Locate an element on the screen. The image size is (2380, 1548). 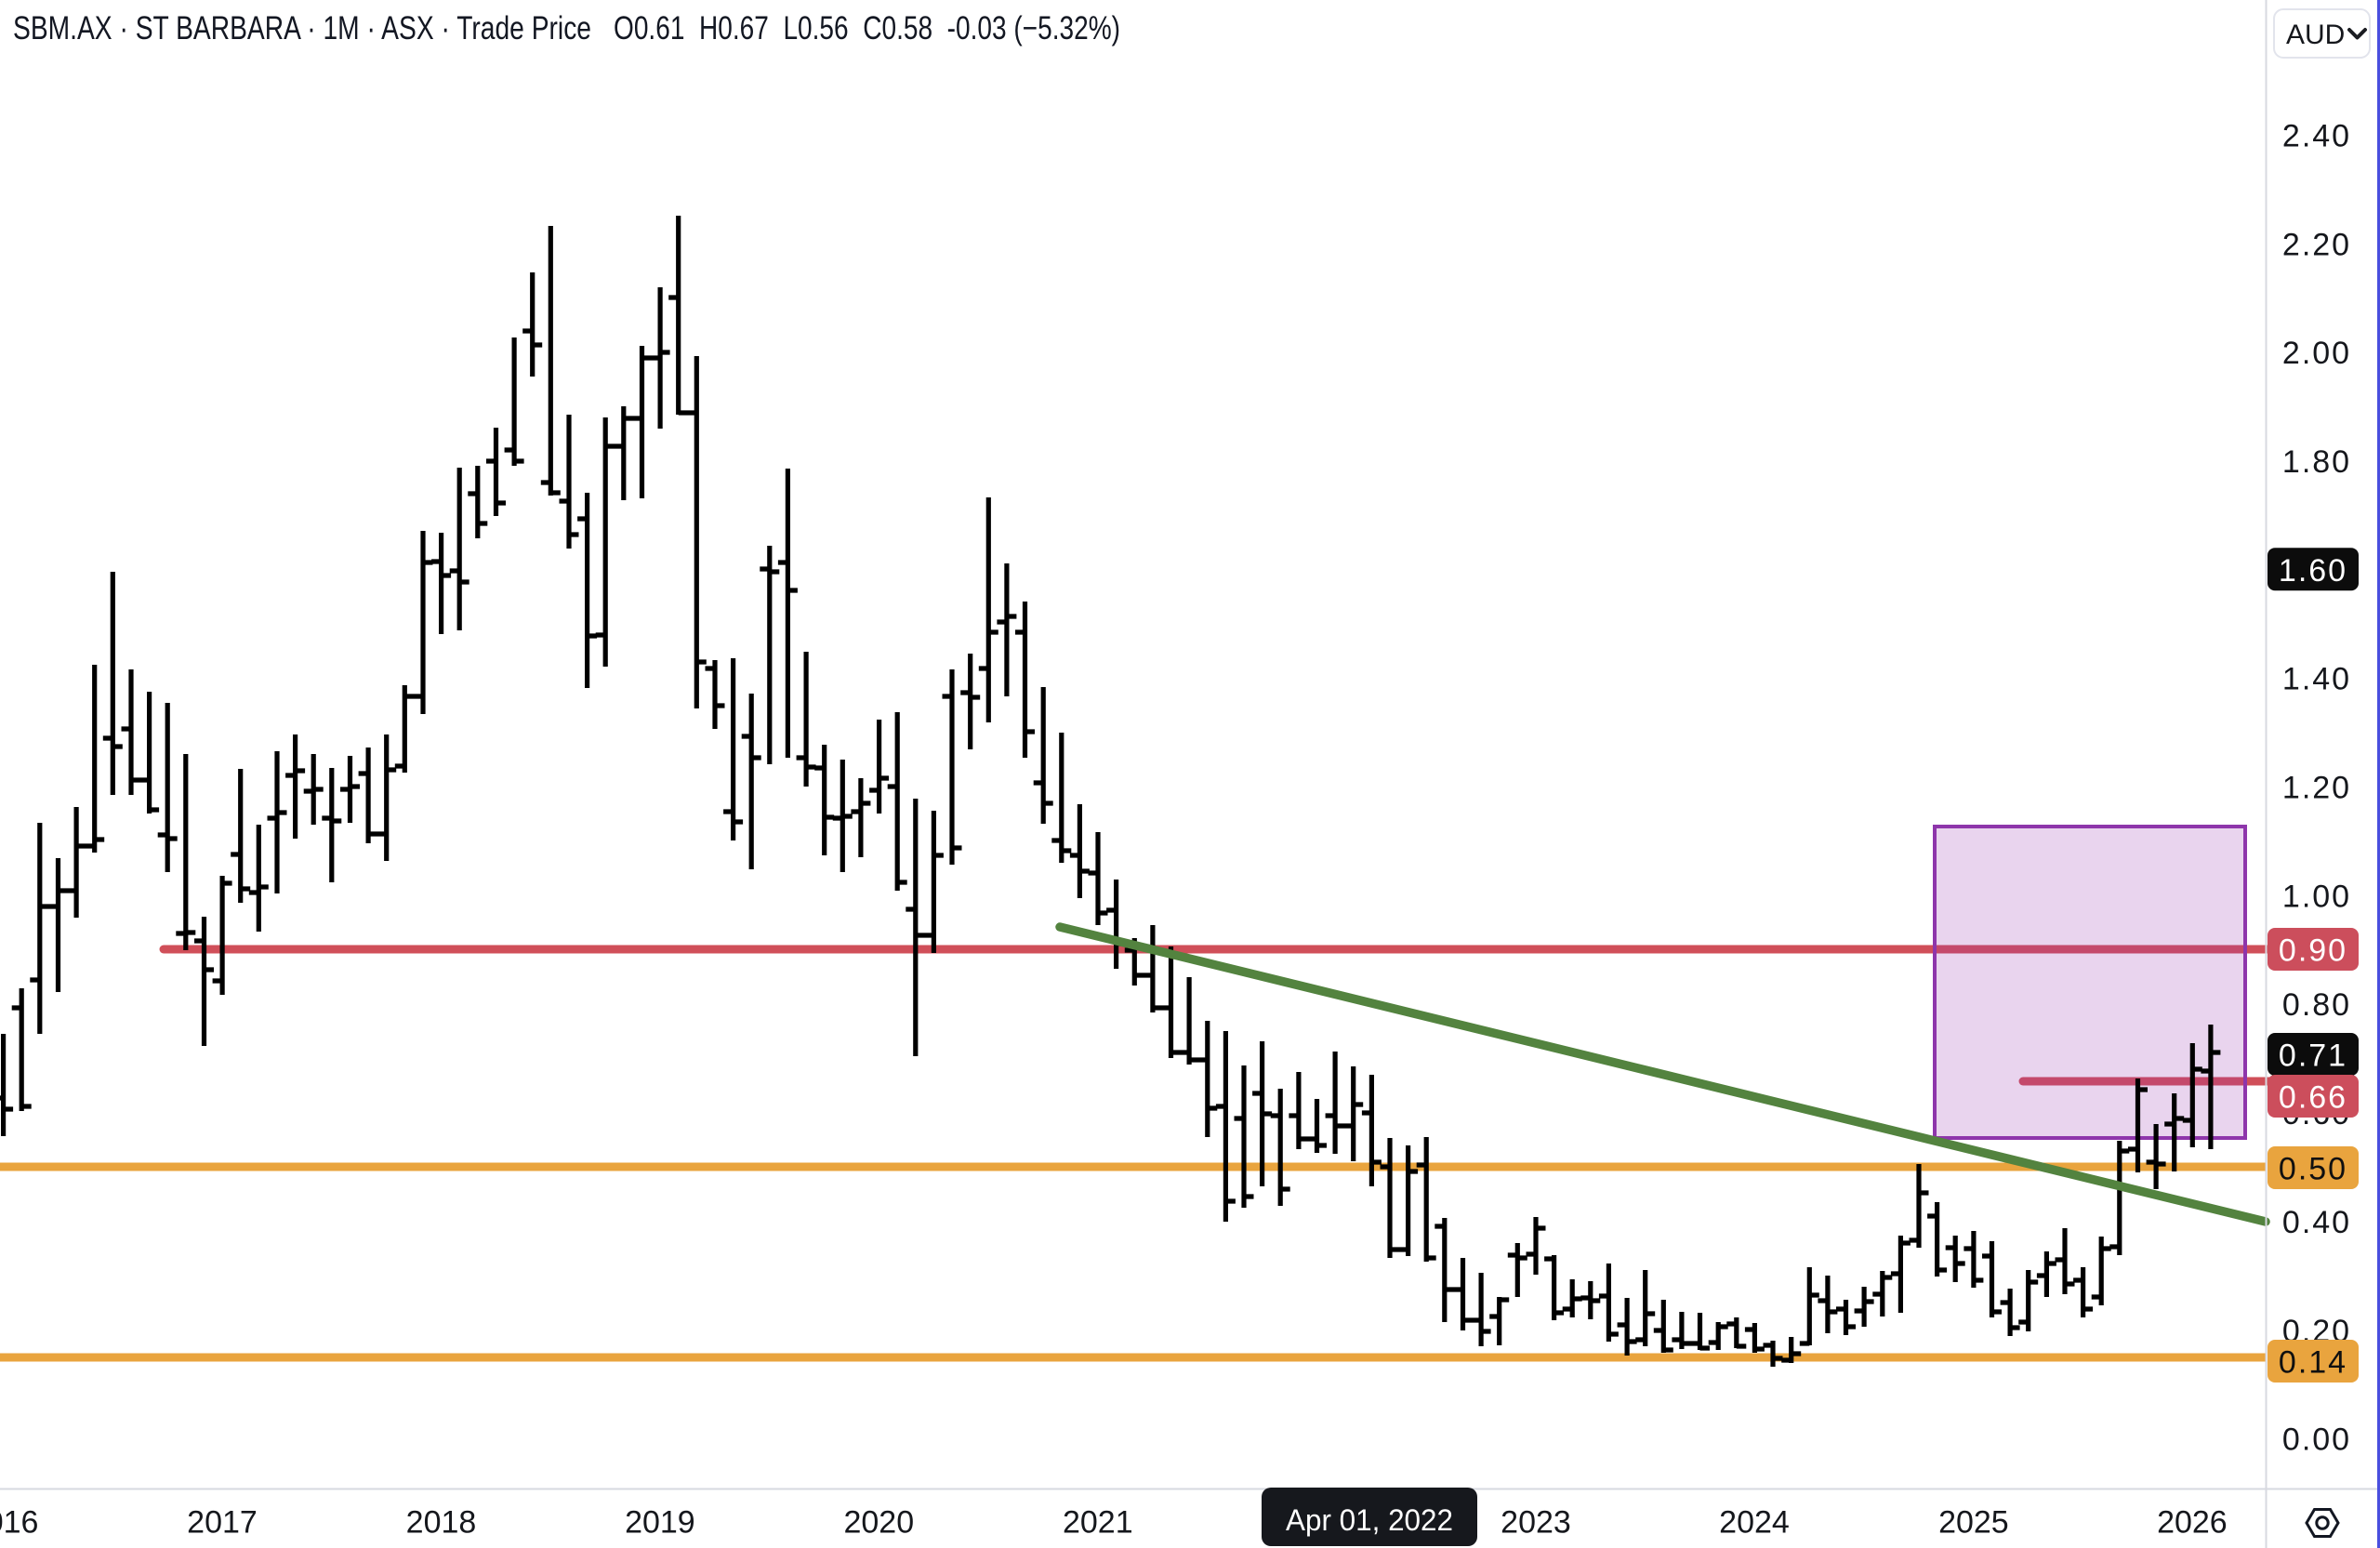
svg-text: 2.00 is located at coordinates (2316, 353).